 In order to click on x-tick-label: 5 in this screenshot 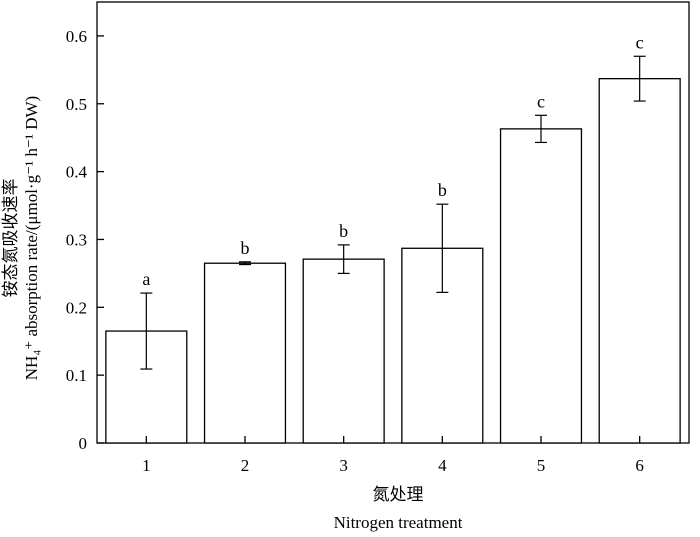, I will do `click(541, 465)`.